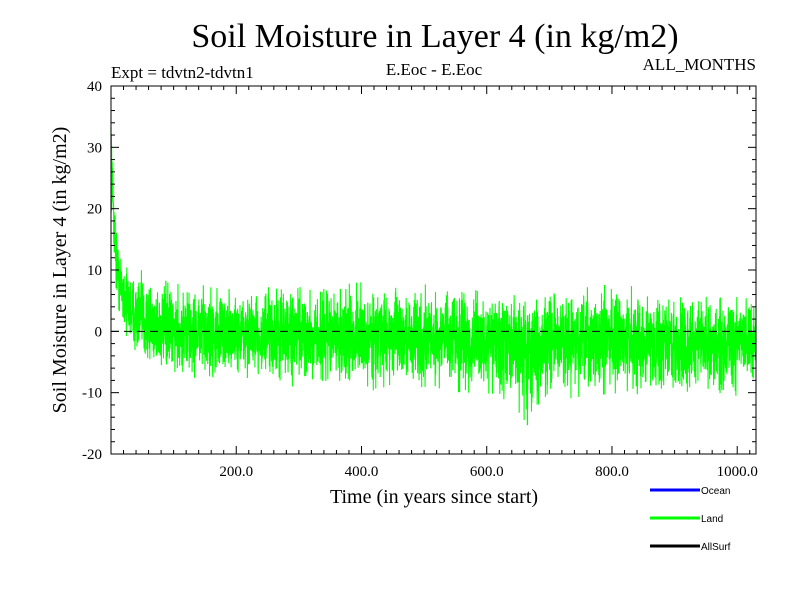  I want to click on x-tick-label: 400.0, so click(362, 472).